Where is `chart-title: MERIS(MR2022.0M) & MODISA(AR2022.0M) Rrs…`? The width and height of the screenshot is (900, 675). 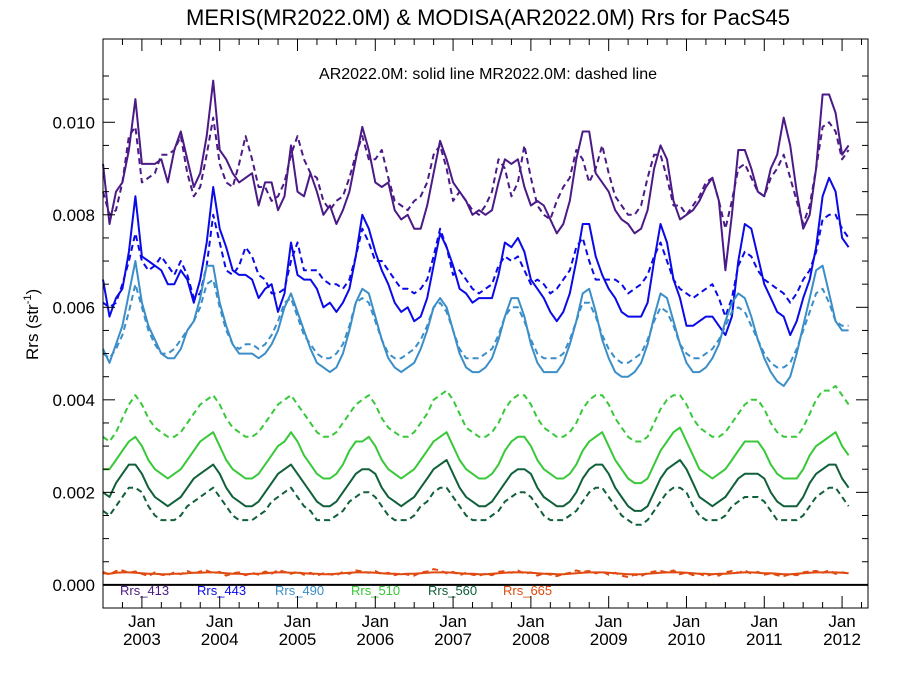
chart-title: MERIS(MR2022.0M) & MODISA(AR2022.0M) Rrs… is located at coordinates (488, 17).